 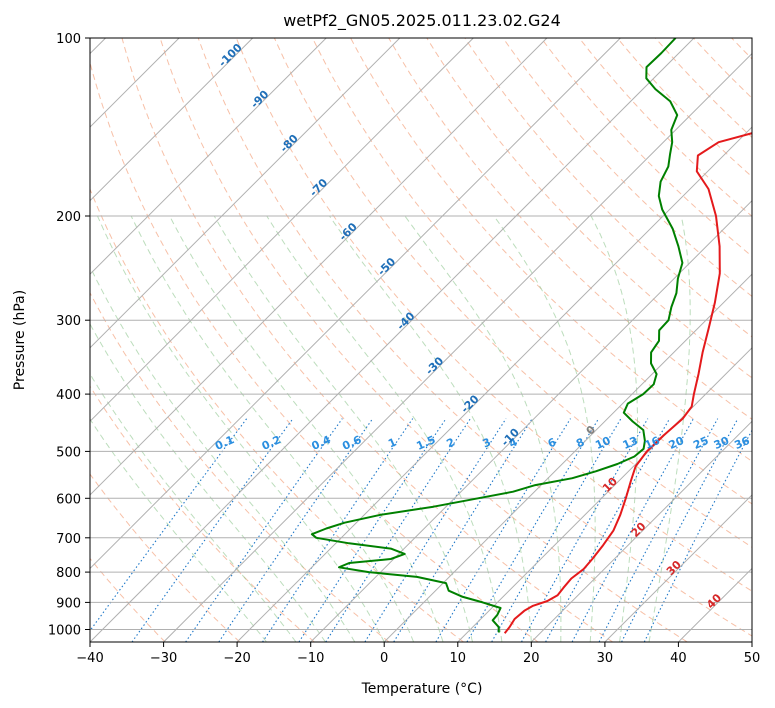 What do you see at coordinates (68, 573) in the screenshot?
I see `y-tick-label: 800` at bounding box center [68, 573].